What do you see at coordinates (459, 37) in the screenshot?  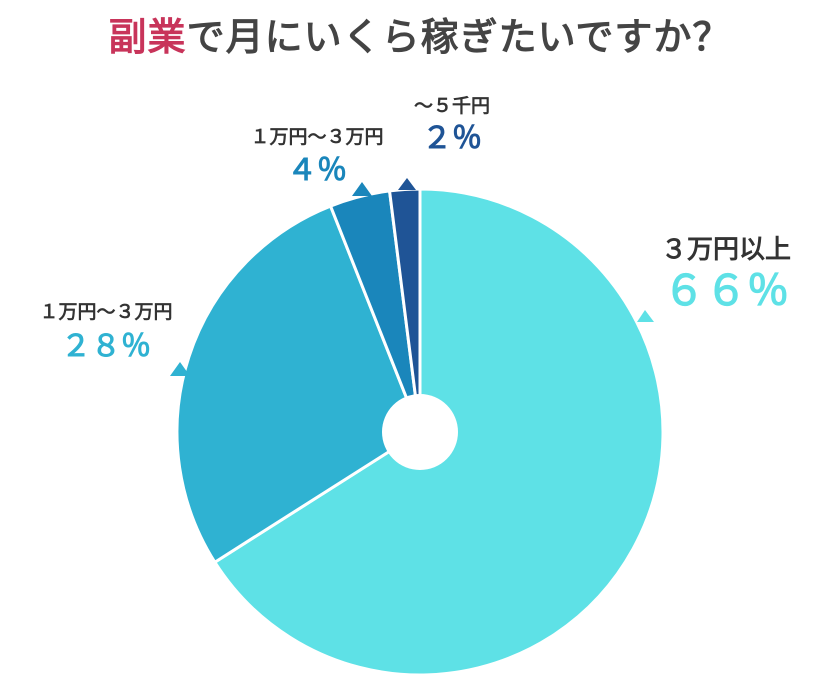 I see `chart-title-rest: で月にいくら稼ぎたいですか？` at bounding box center [459, 37].